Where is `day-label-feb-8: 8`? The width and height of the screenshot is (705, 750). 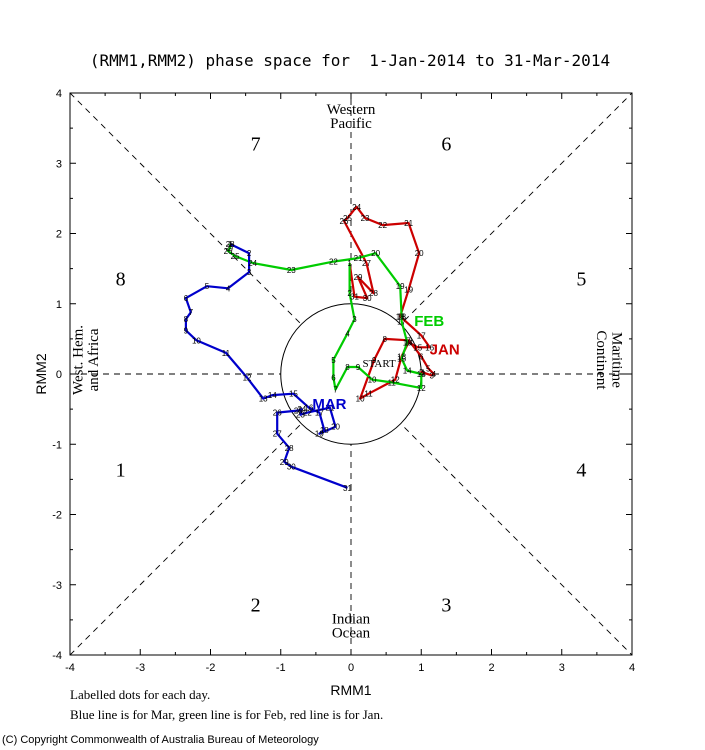 day-label-feb-8: 8 is located at coordinates (347, 367).